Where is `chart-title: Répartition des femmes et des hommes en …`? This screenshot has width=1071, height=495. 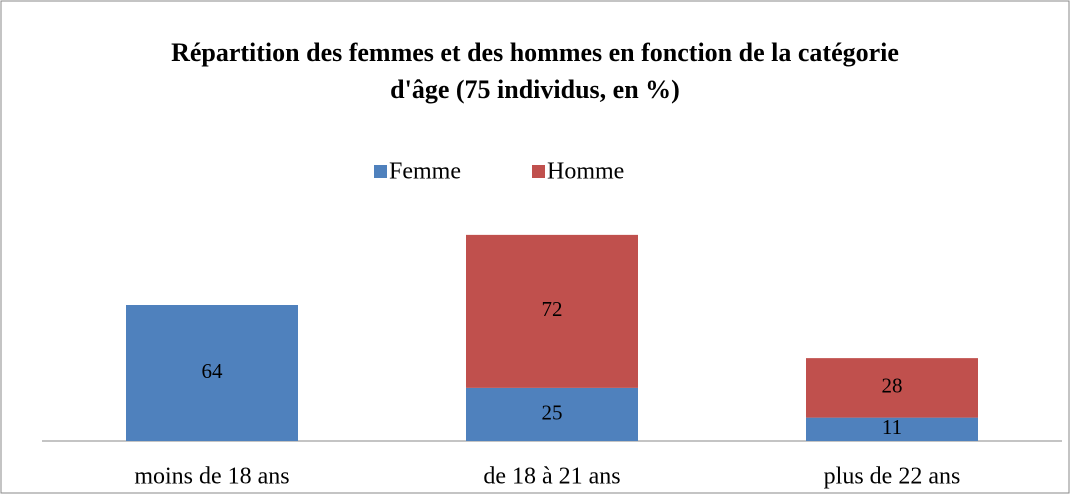 chart-title: Répartition des femmes et des hommes en … is located at coordinates (535, 71).